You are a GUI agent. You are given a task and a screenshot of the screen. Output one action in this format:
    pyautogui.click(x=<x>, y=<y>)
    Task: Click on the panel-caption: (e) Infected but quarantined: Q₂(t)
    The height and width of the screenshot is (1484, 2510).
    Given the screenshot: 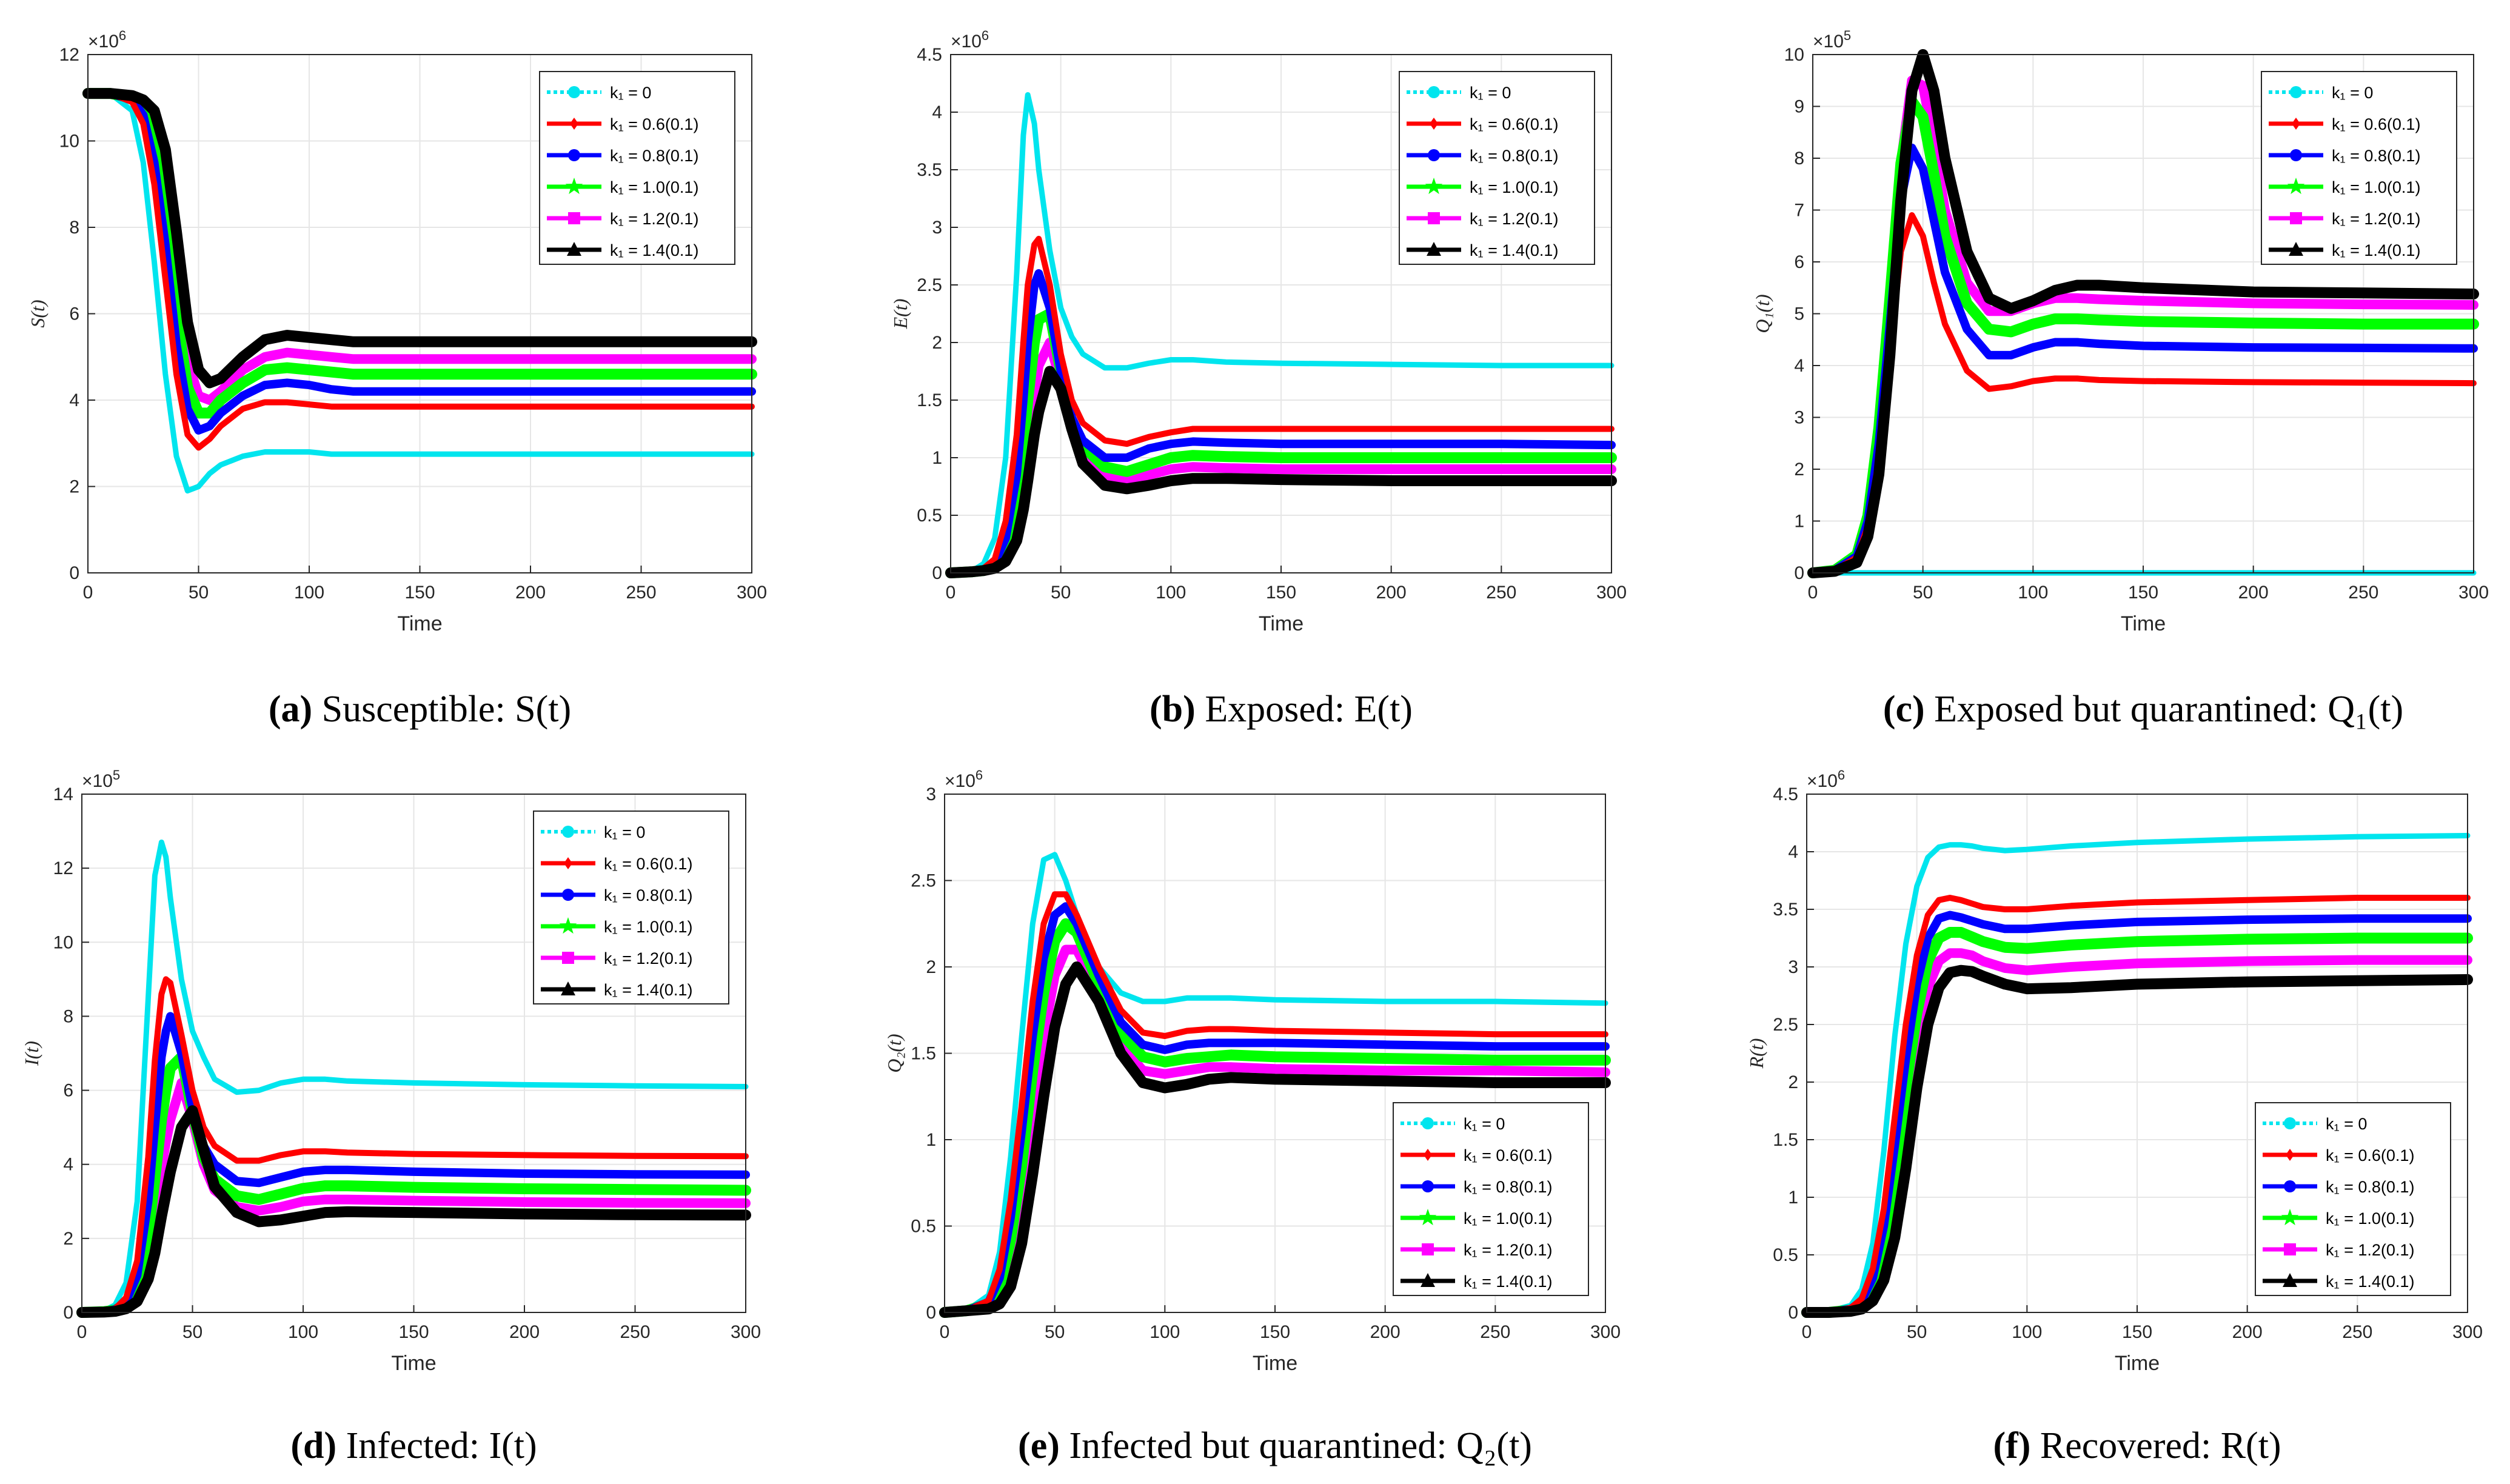 What is the action you would take?
    pyautogui.click(x=1275, y=1445)
    